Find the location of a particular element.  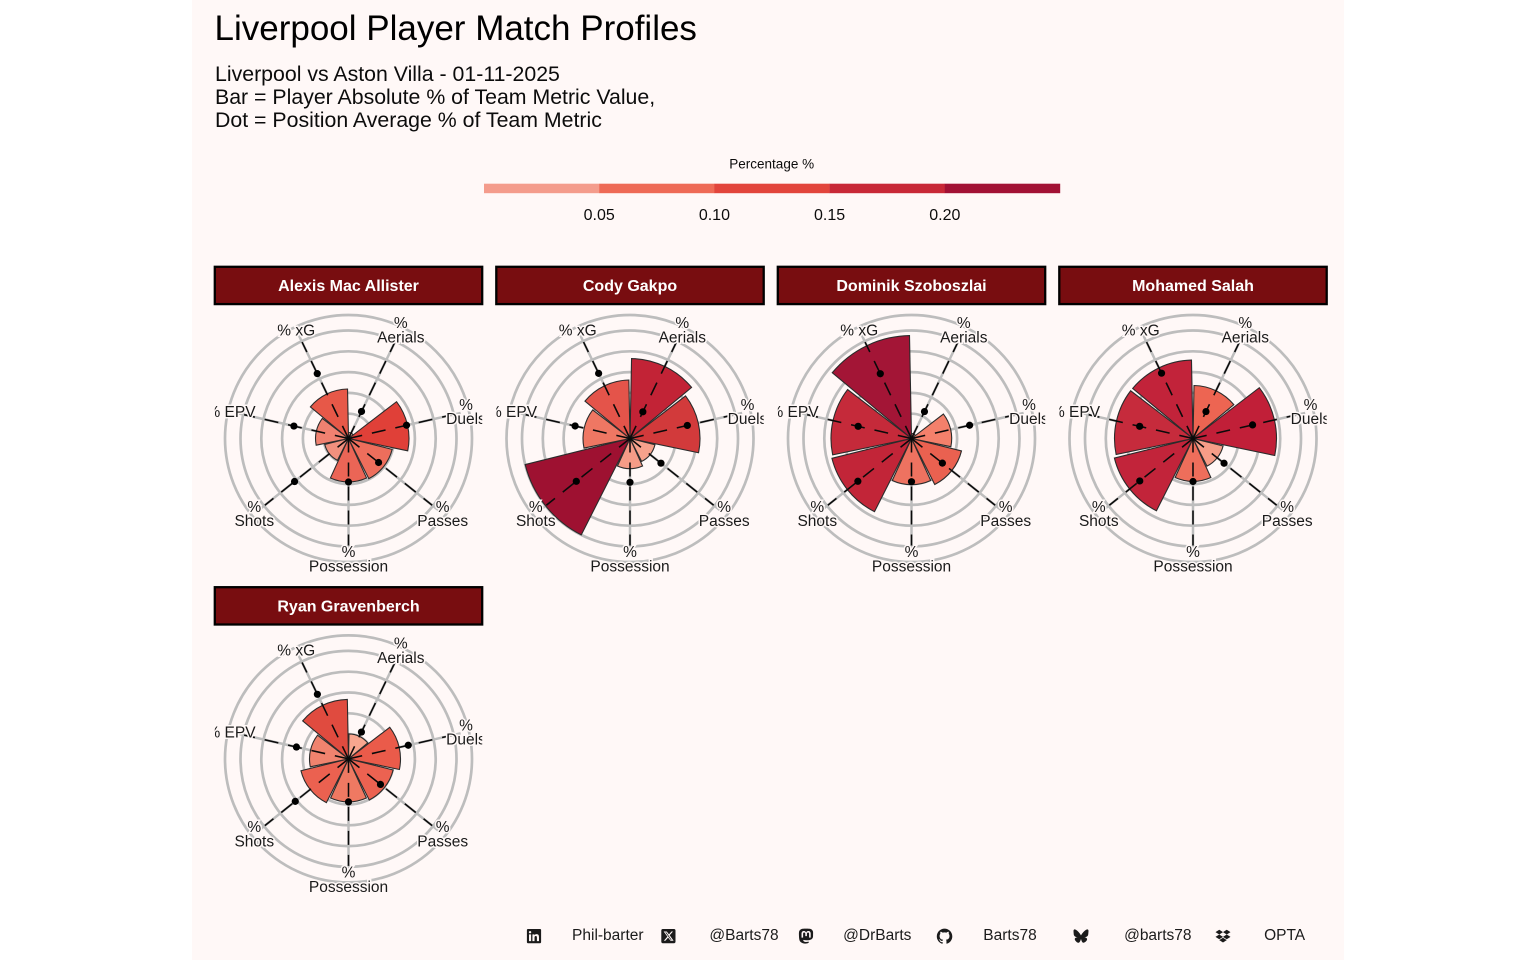

svg-text: Barts78 is located at coordinates (1009, 935).